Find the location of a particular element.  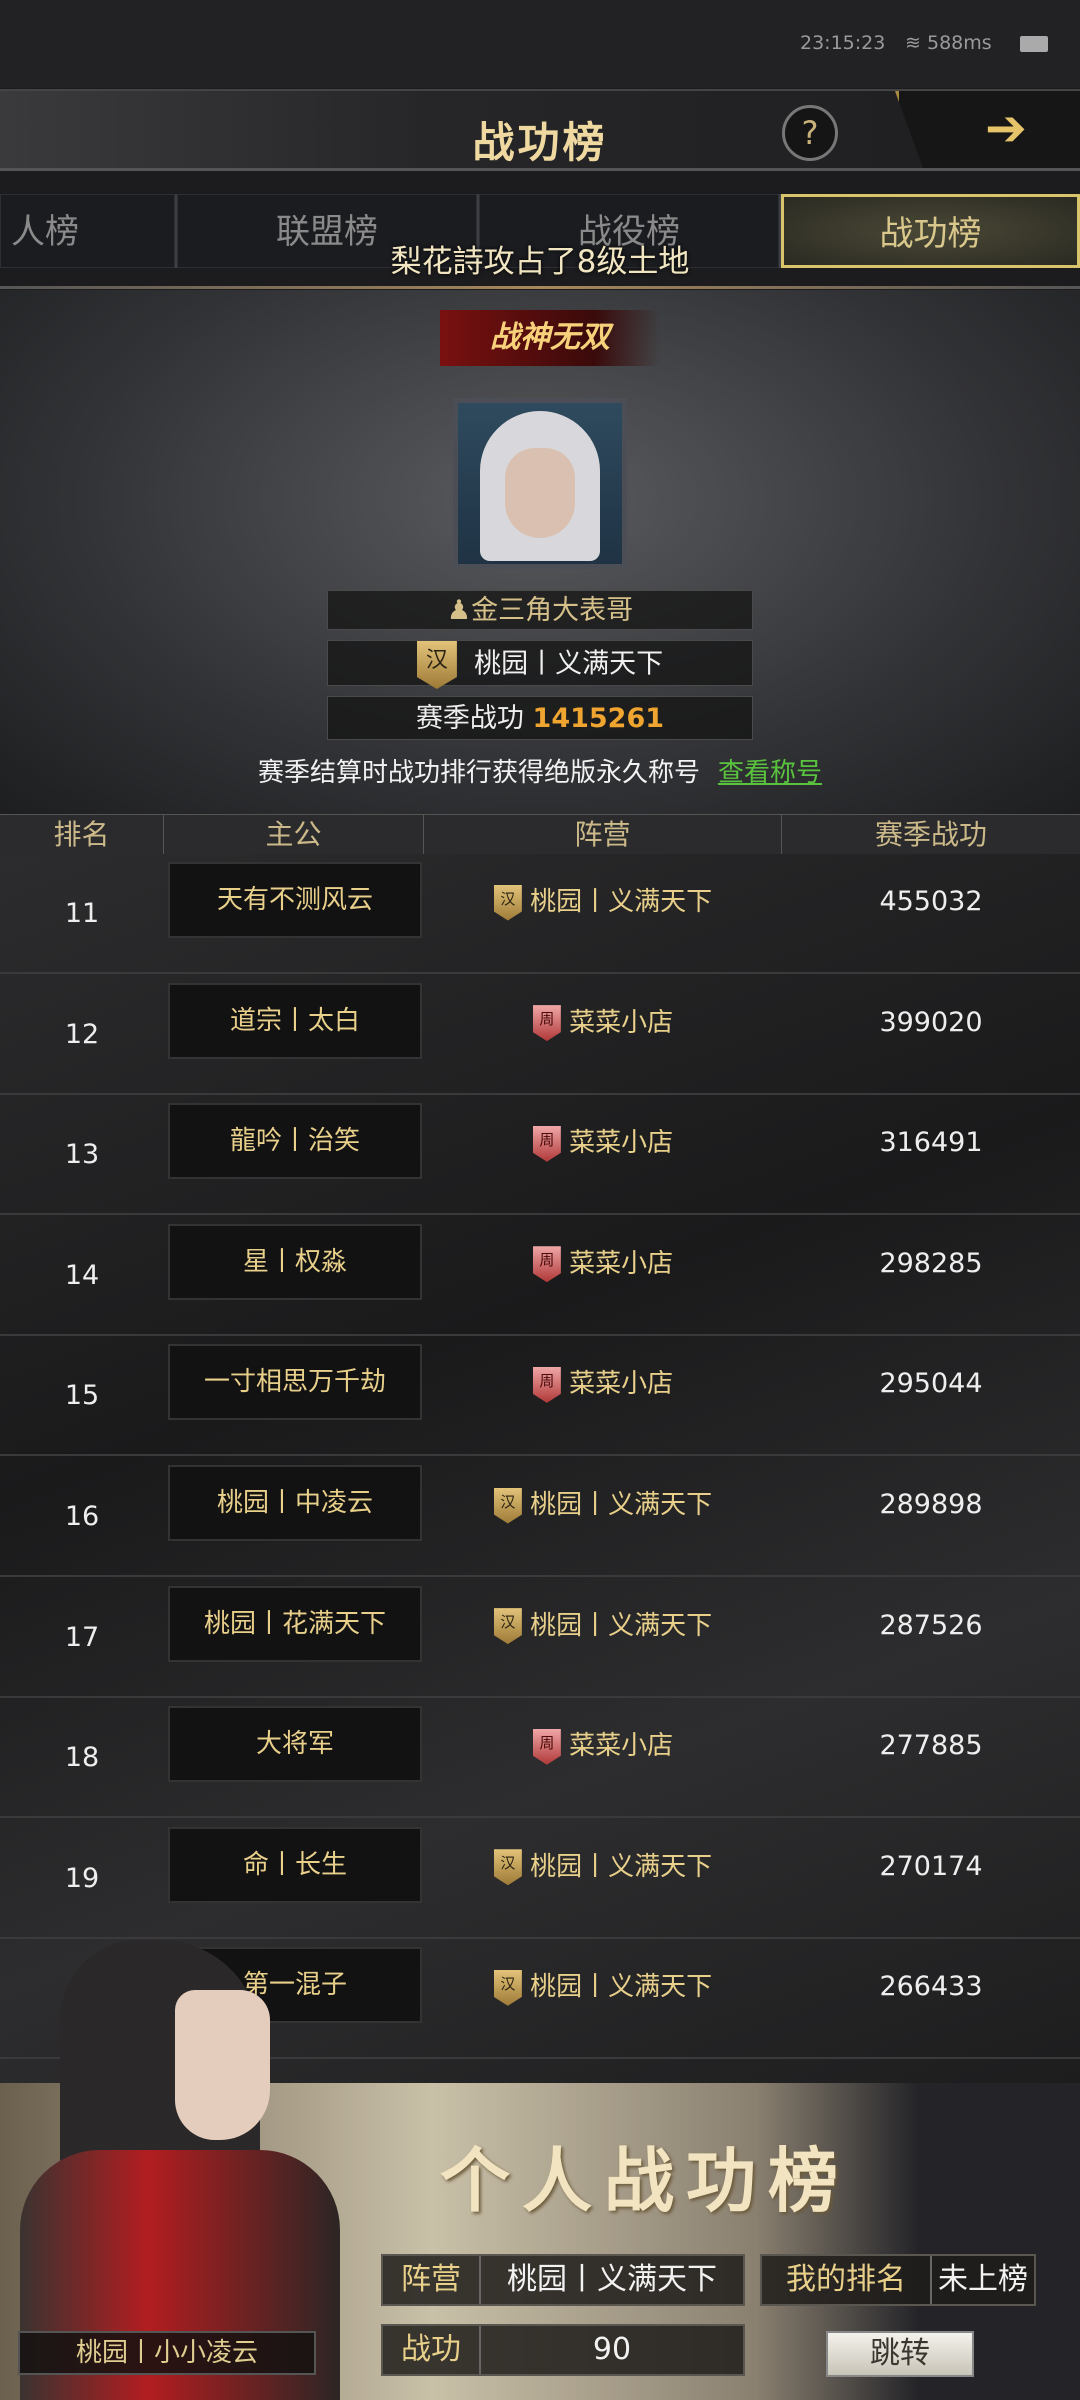

table-row: 18 大将军 周 菜菜小店 277885 is located at coordinates (540, 1758).